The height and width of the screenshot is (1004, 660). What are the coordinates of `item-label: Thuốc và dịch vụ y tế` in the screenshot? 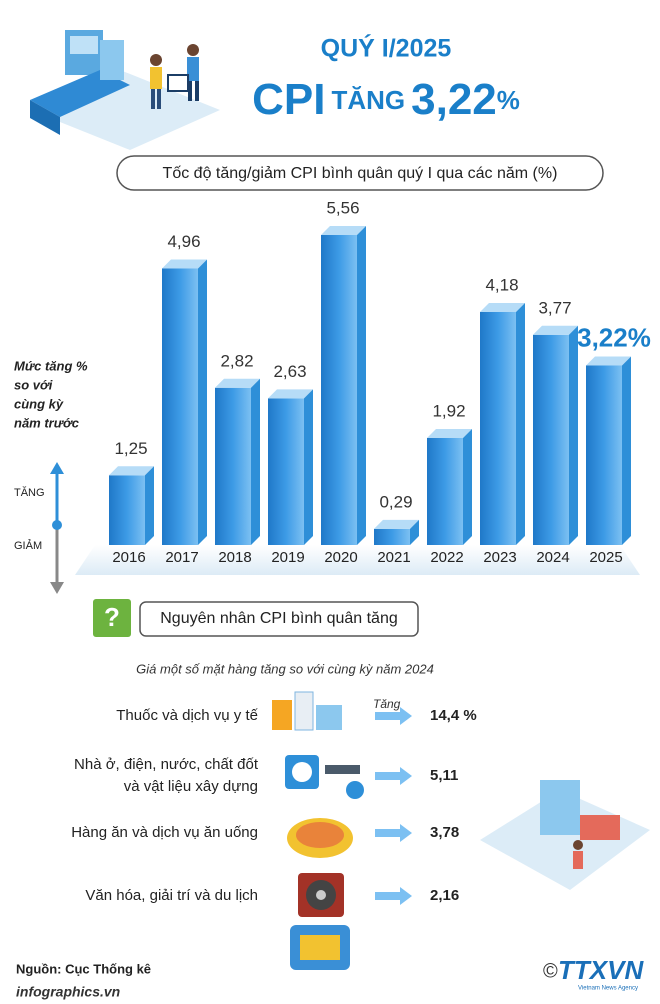 It's located at (187, 715).